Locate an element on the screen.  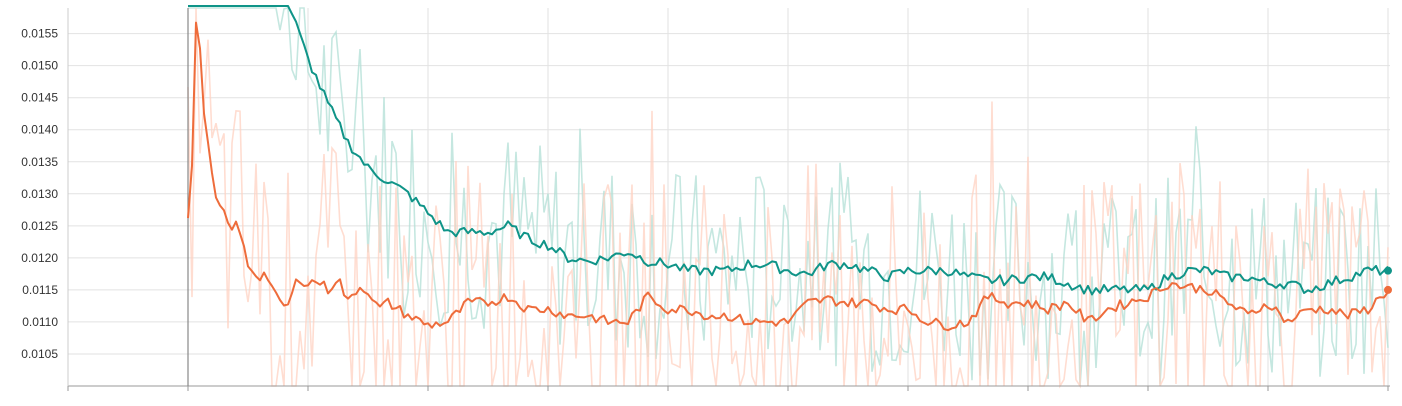
y-tick-label: 0.0110 is located at coordinates (40, 322).